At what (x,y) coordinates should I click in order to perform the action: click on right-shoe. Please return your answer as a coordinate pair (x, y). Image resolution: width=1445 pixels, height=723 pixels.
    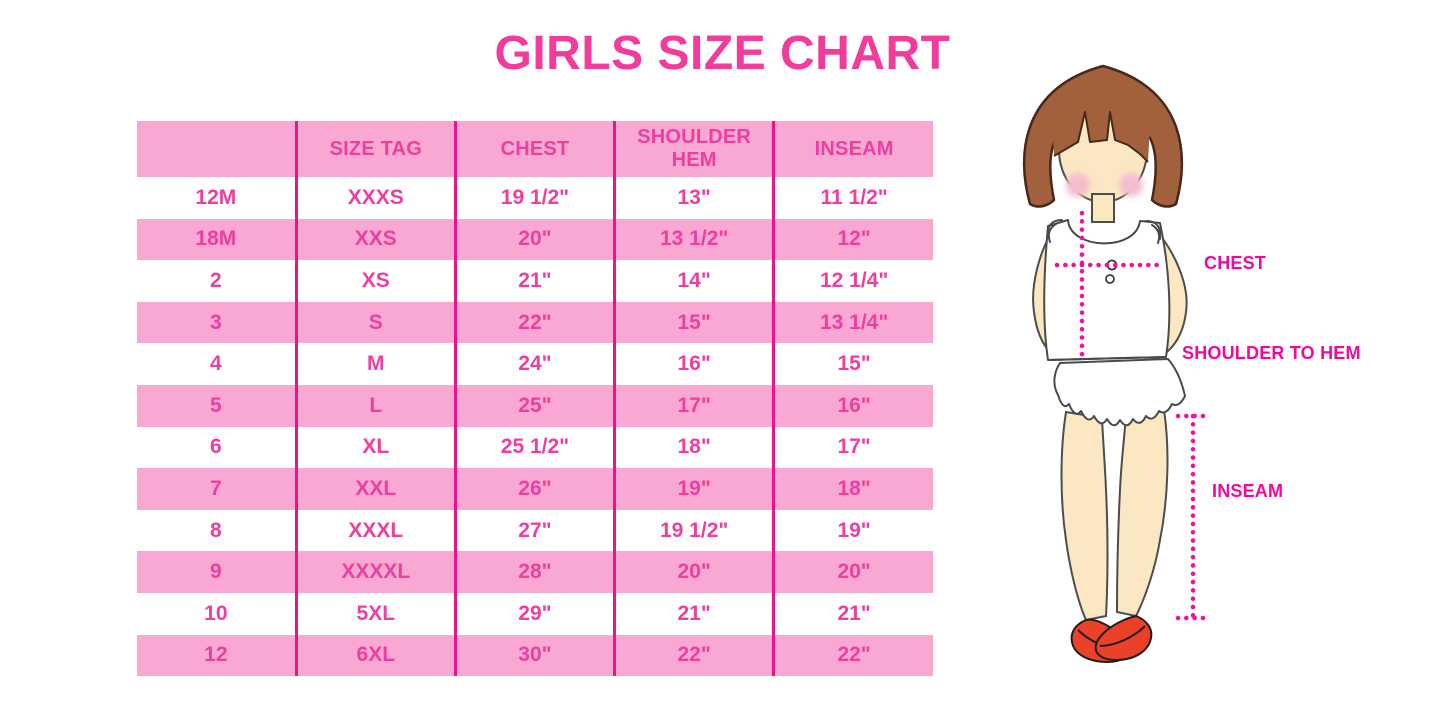
    Looking at the image, I should click on (1123, 638).